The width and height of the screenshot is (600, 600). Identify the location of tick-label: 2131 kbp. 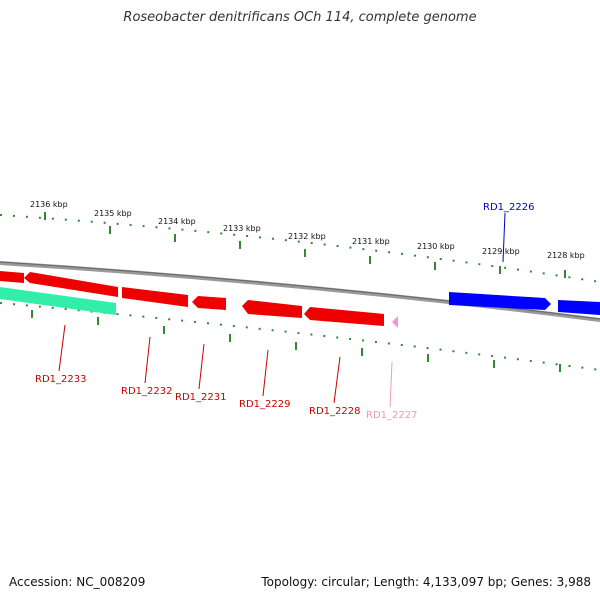
(371, 241).